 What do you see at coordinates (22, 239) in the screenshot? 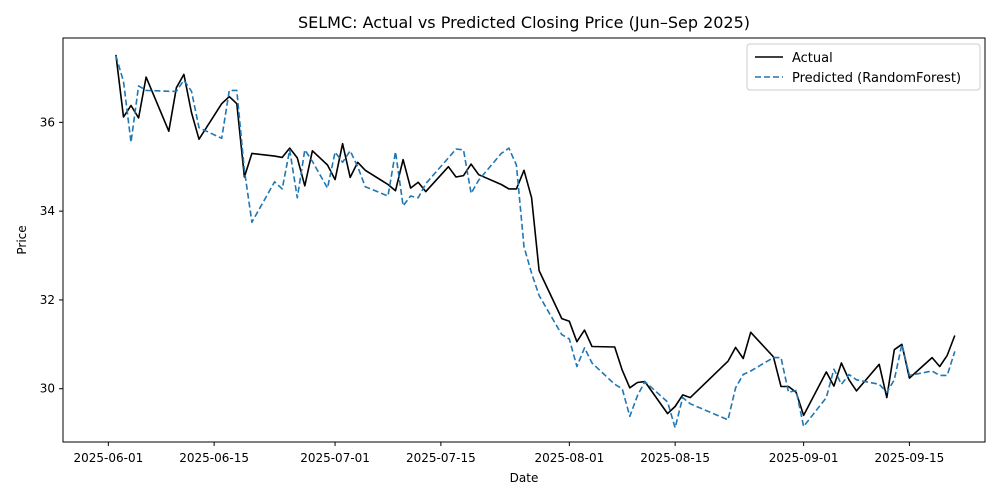
I see `y-axis-label: Price` at bounding box center [22, 239].